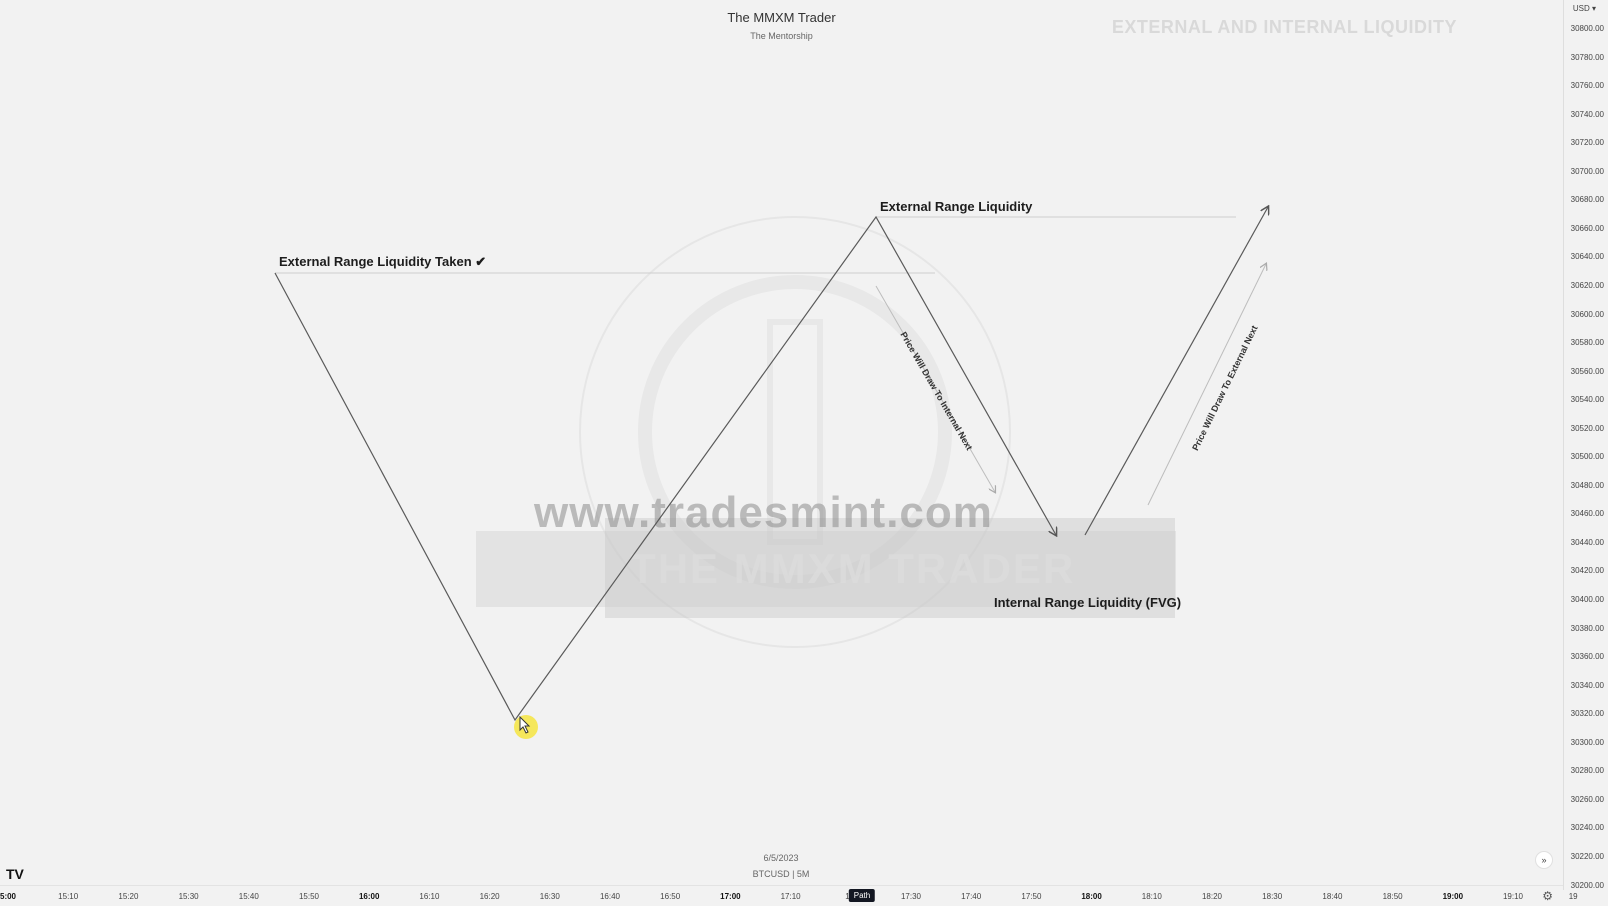  Describe the element at coordinates (68, 896) in the screenshot. I see `time-tick-label: 15:10` at that location.